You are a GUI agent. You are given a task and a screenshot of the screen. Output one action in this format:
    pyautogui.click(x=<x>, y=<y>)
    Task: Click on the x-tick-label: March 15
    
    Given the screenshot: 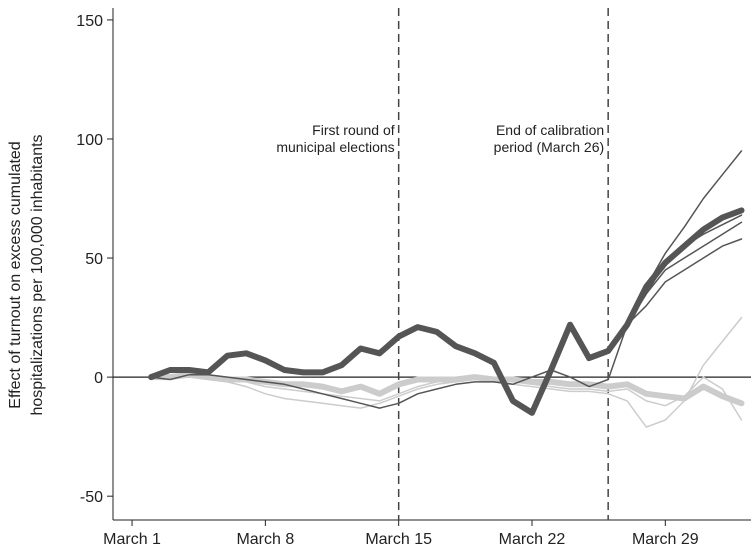 What is the action you would take?
    pyautogui.click(x=398, y=538)
    